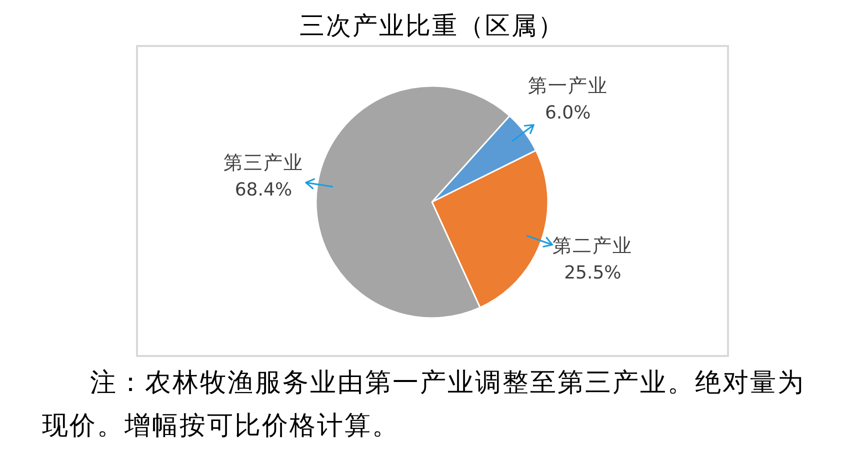 The width and height of the screenshot is (865, 476). I want to click on chart-title: 三次产业比重（区属）, so click(432, 25).